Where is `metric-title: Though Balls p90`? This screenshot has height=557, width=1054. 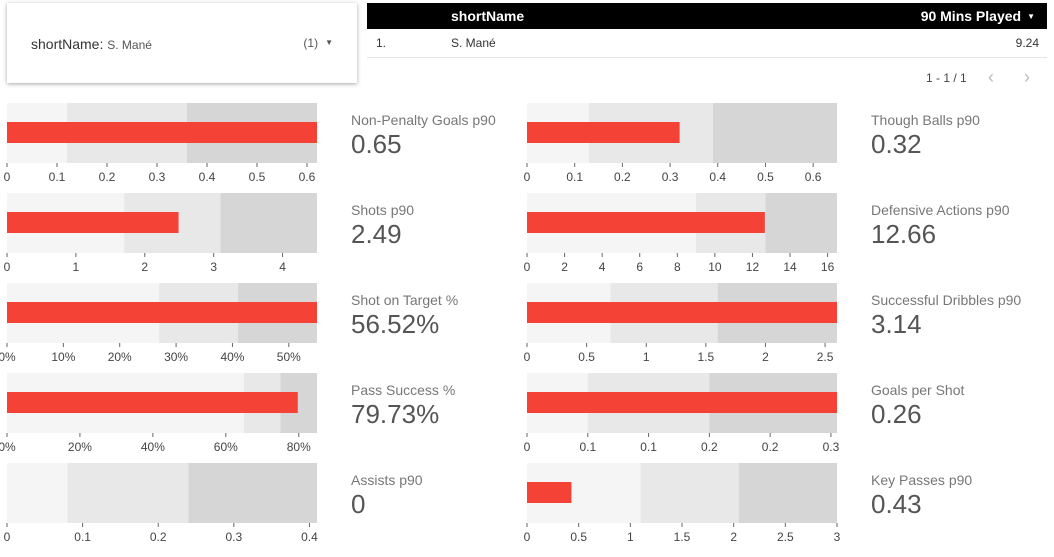
metric-title: Though Balls p90 is located at coordinates (925, 120).